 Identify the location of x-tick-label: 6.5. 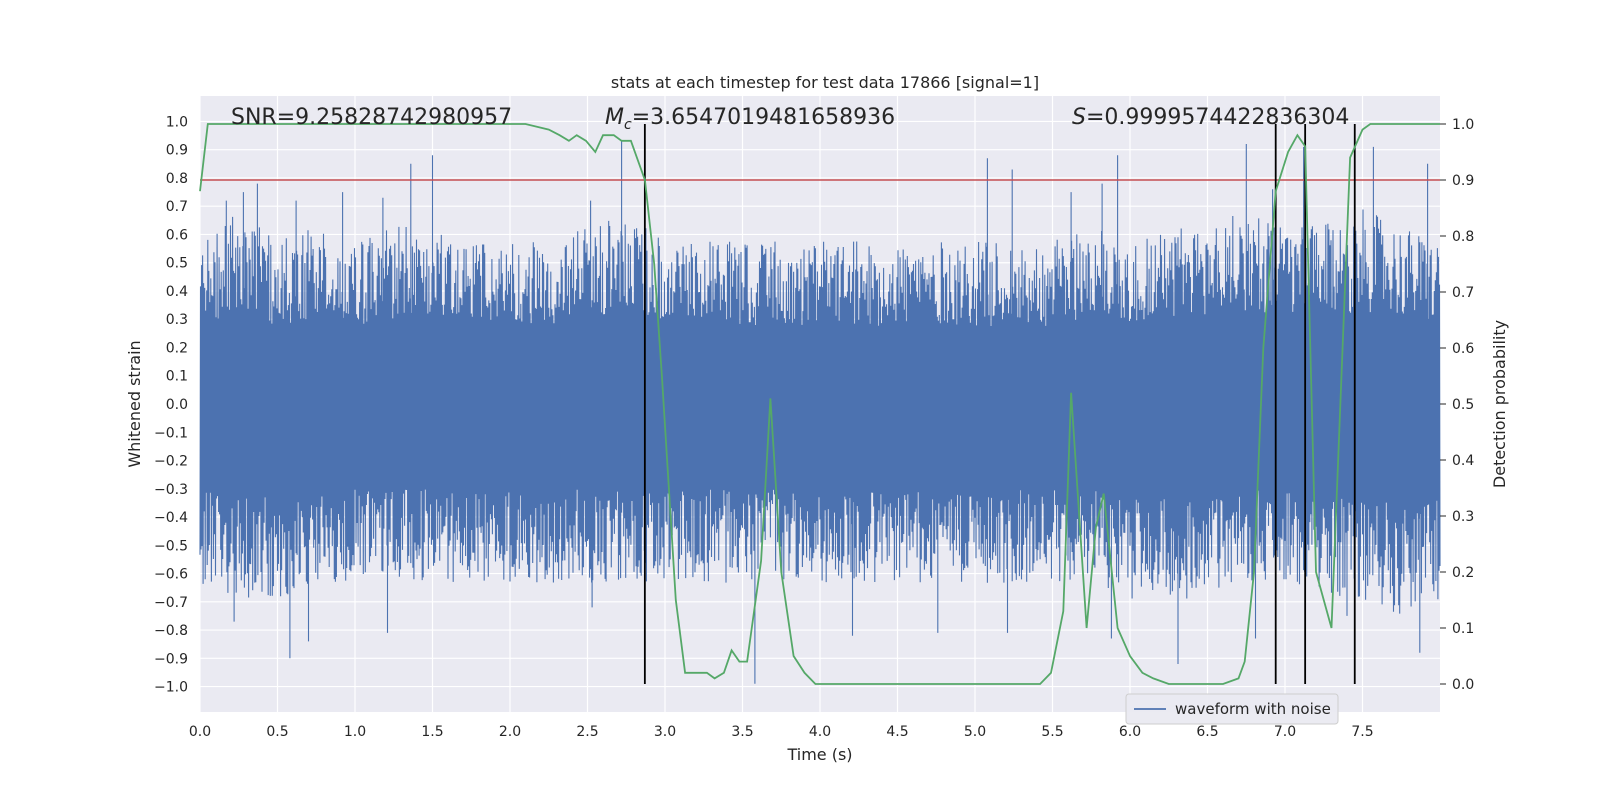
(1207, 732).